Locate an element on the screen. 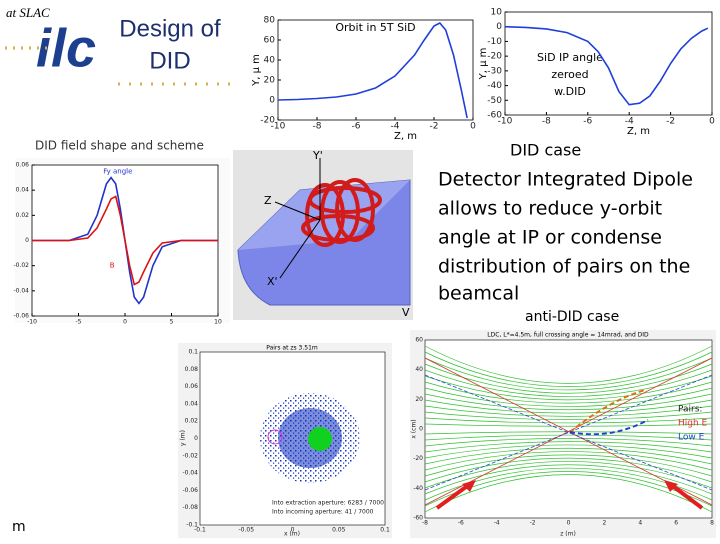  x-tick-label: -10 is located at coordinates (32, 322).